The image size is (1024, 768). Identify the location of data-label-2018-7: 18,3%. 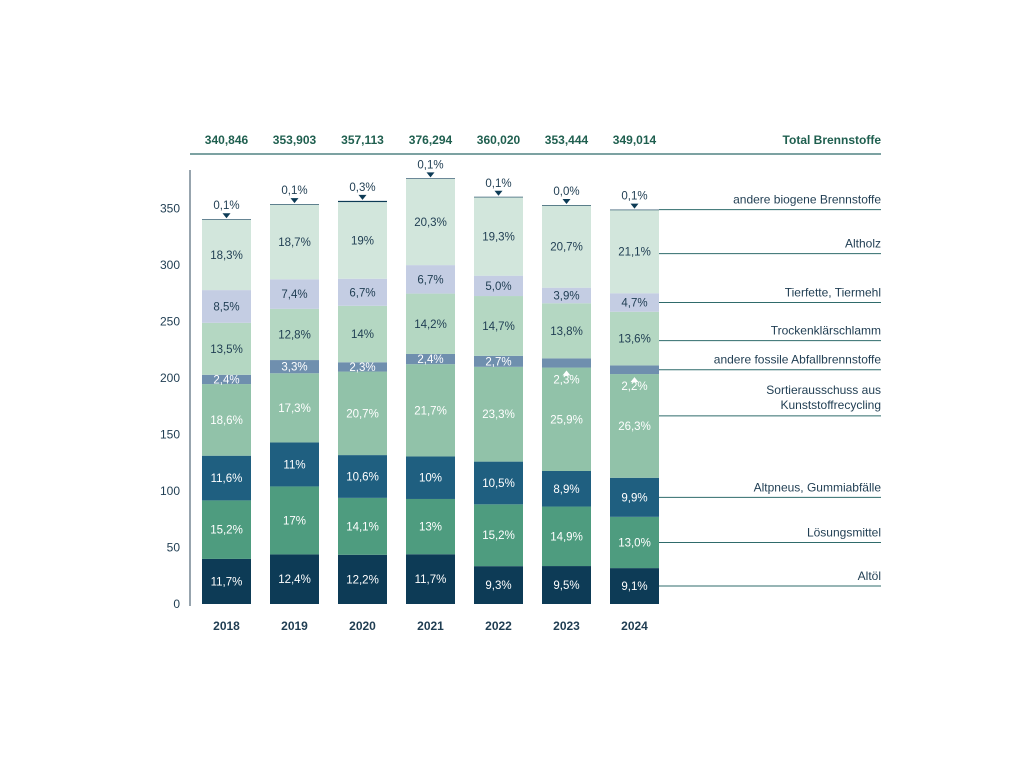
(226, 256).